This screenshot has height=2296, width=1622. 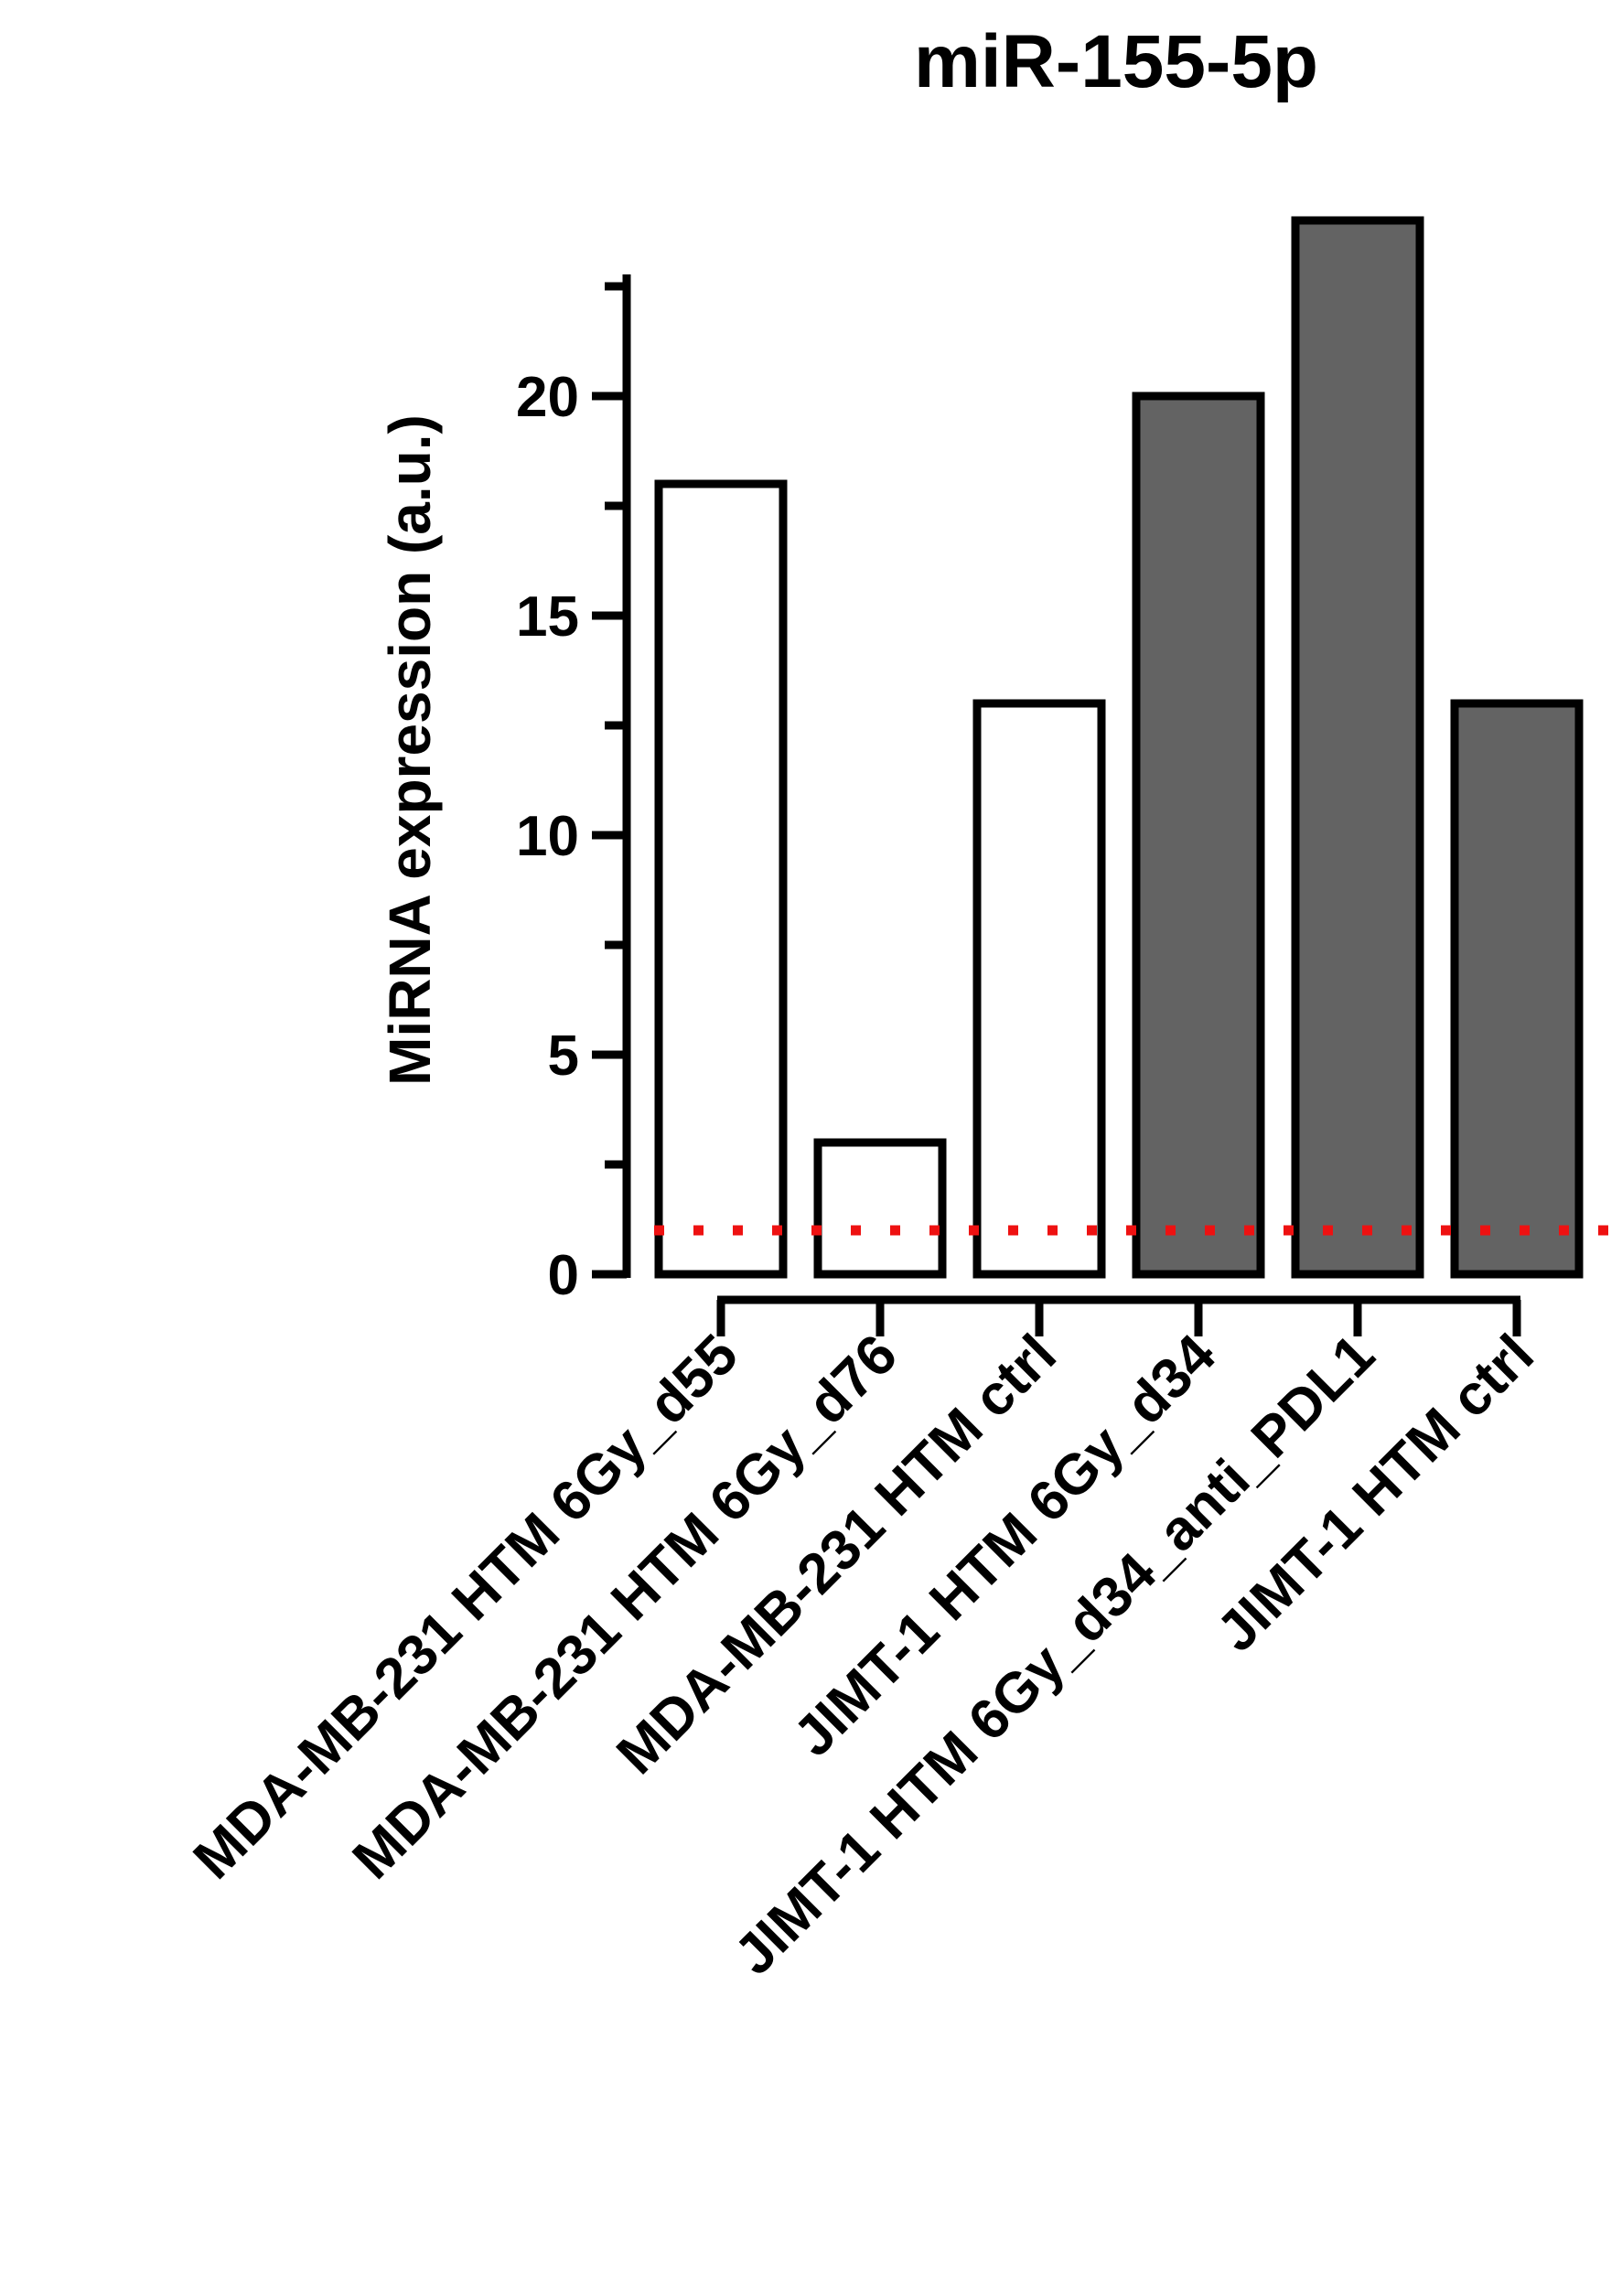 I want to click on y-tick-label: 15, so click(x=547, y=617).